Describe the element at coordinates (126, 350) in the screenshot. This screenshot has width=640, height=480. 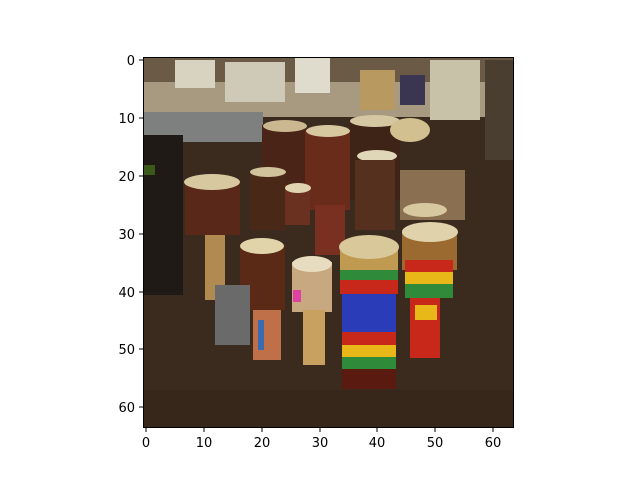
I see `y-tick-label: 50` at that location.